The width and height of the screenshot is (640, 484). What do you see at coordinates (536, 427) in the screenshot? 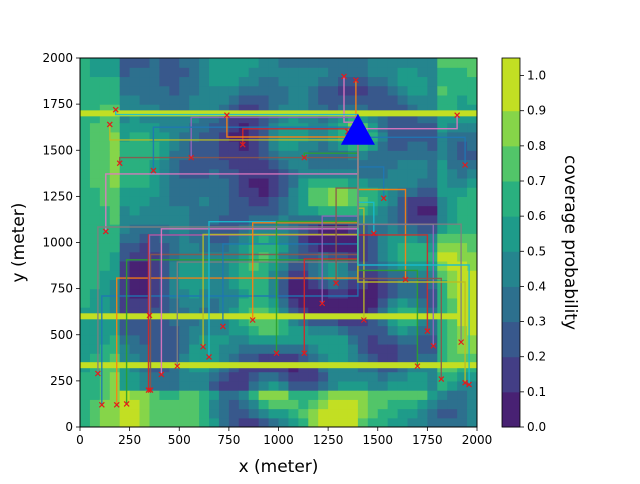
I see `colorbar-tick-label: 0.0` at bounding box center [536, 427].